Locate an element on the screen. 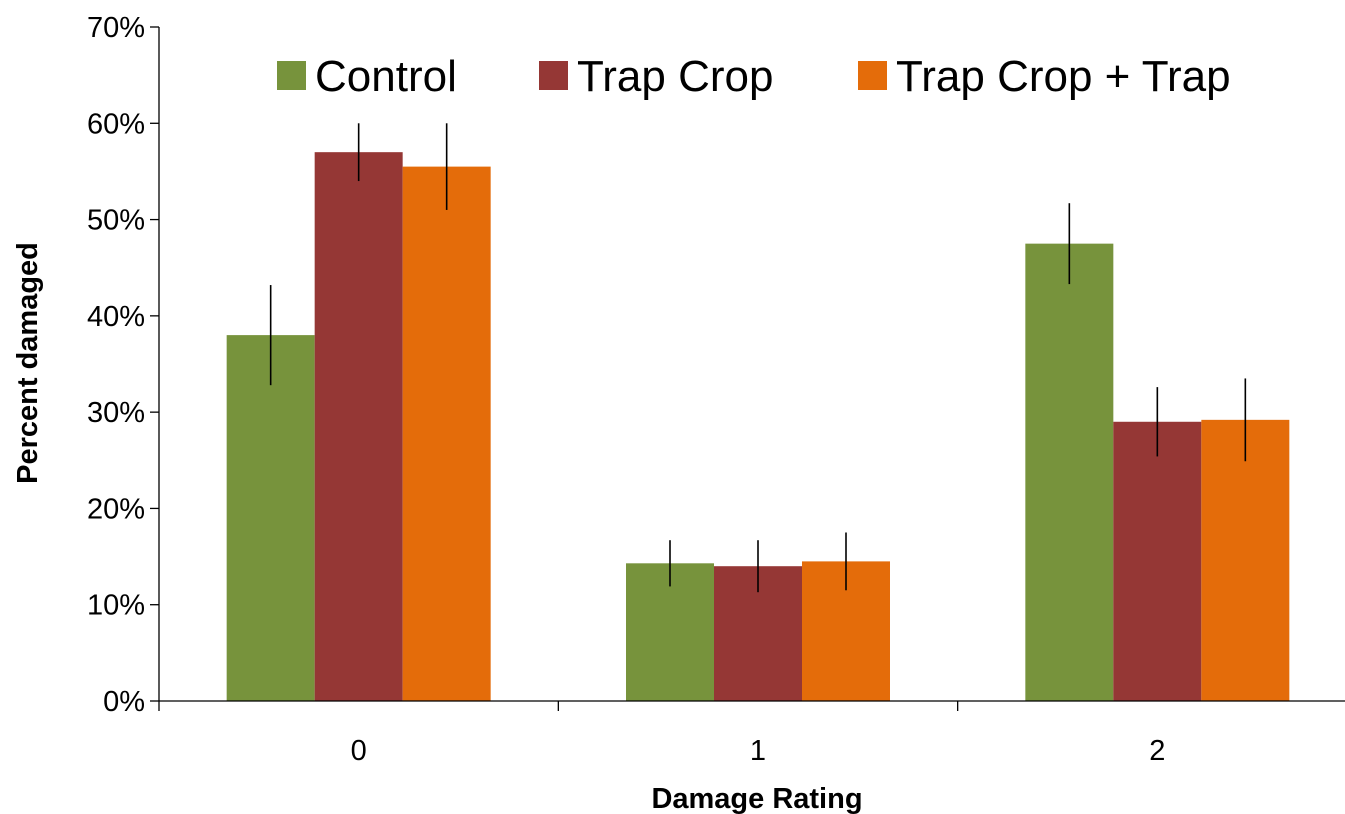  y-tick-label: 70% is located at coordinates (116, 28).